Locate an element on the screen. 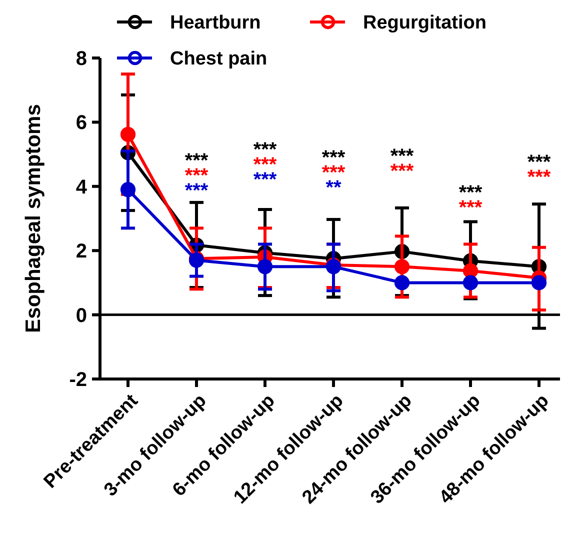 The image size is (565, 534). y-axis-title: Esophageal symptoms is located at coordinates (33, 218).